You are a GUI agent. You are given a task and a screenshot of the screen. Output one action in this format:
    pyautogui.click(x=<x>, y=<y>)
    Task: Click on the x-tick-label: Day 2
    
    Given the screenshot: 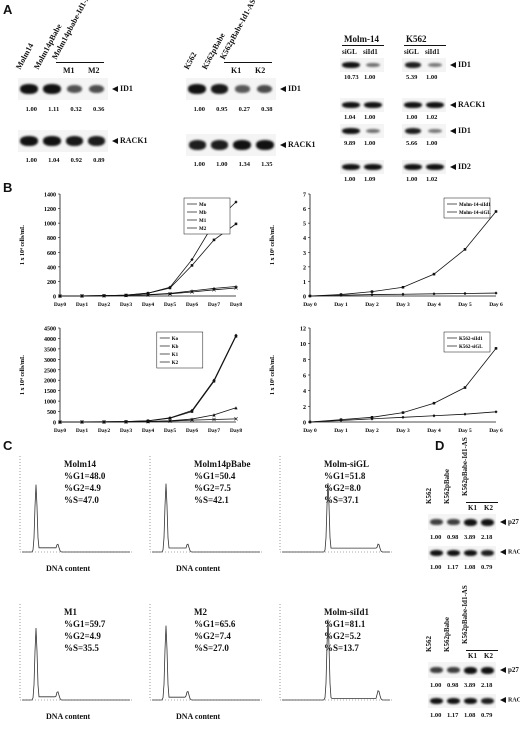 What is the action you would take?
    pyautogui.click(x=372, y=305)
    